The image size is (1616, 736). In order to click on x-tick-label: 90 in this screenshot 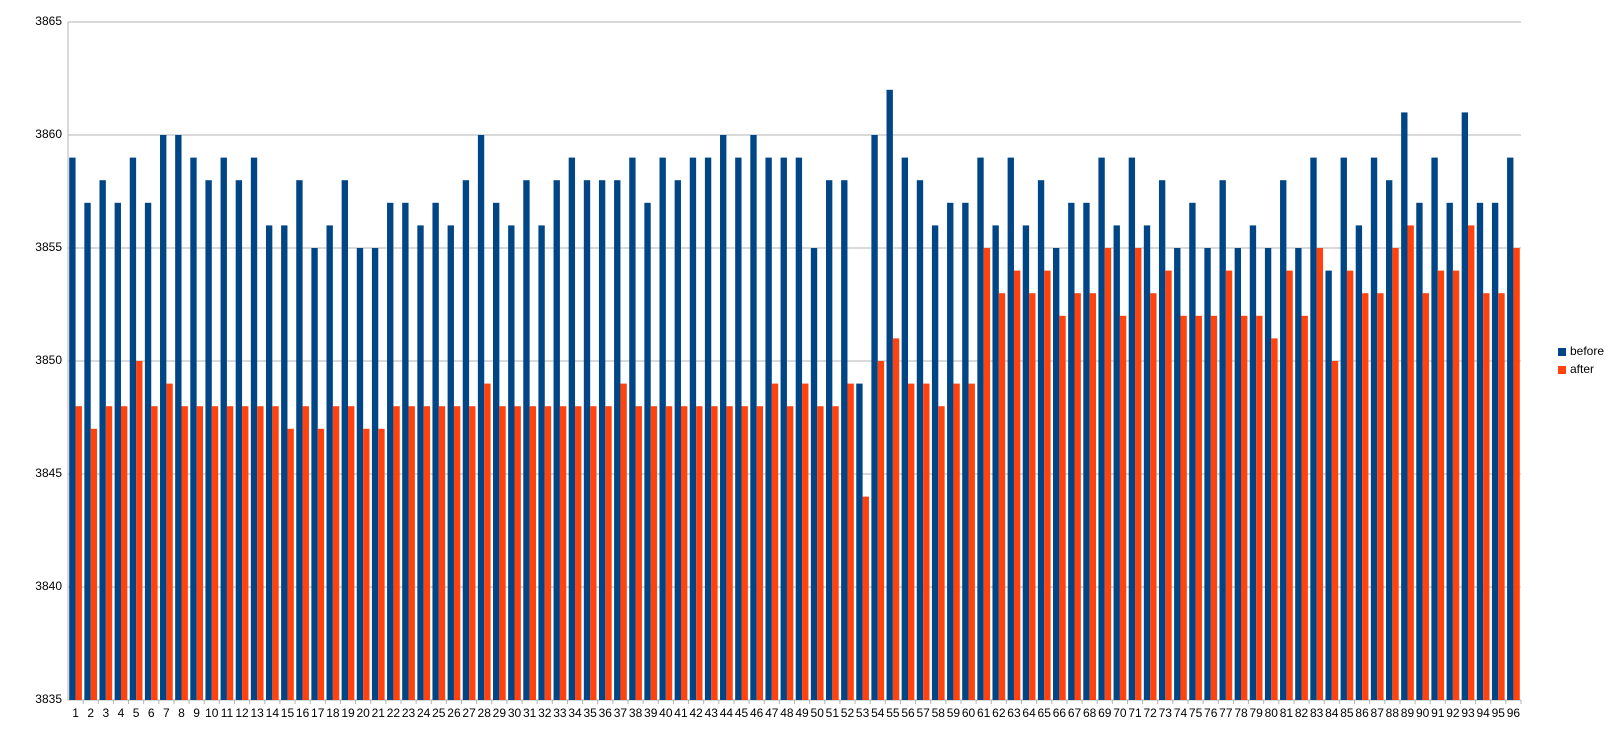, I will do `click(1423, 713)`.